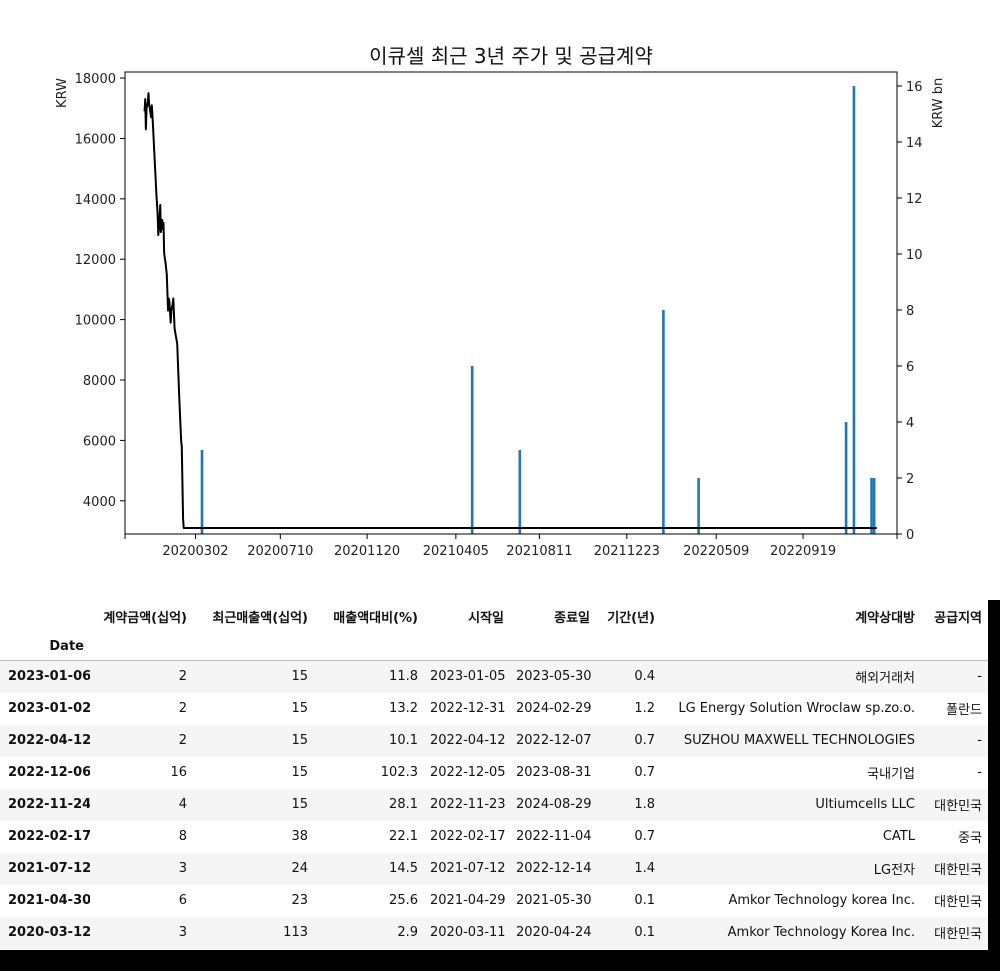  I want to click on table-cell: 2024-02-29, so click(554, 708).